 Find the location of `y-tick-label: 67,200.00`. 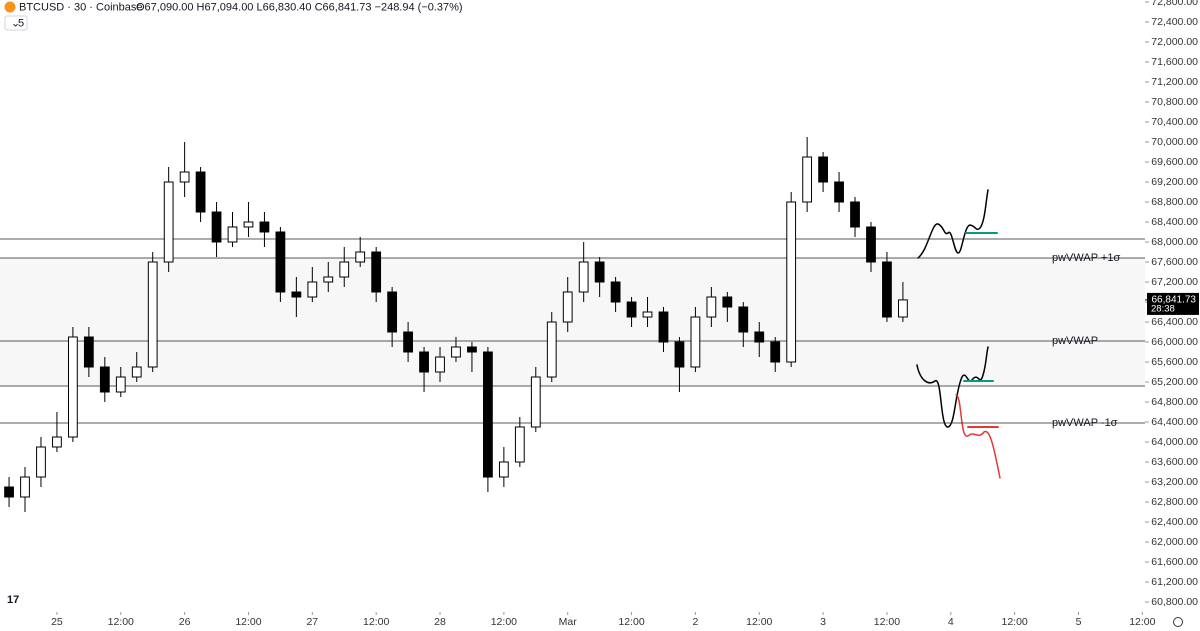

y-tick-label: 67,200.00 is located at coordinates (1174, 282).